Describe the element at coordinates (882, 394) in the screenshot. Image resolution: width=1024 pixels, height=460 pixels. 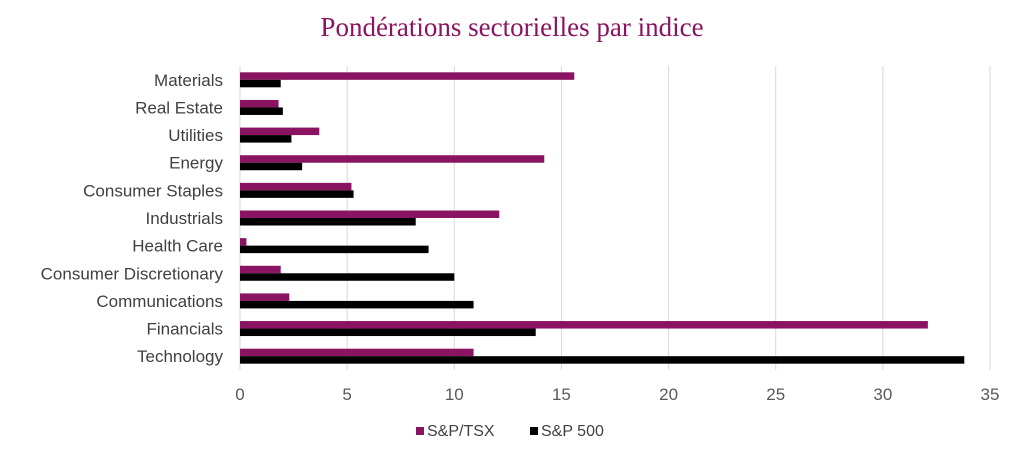
I see `x-tick-label: 30` at that location.